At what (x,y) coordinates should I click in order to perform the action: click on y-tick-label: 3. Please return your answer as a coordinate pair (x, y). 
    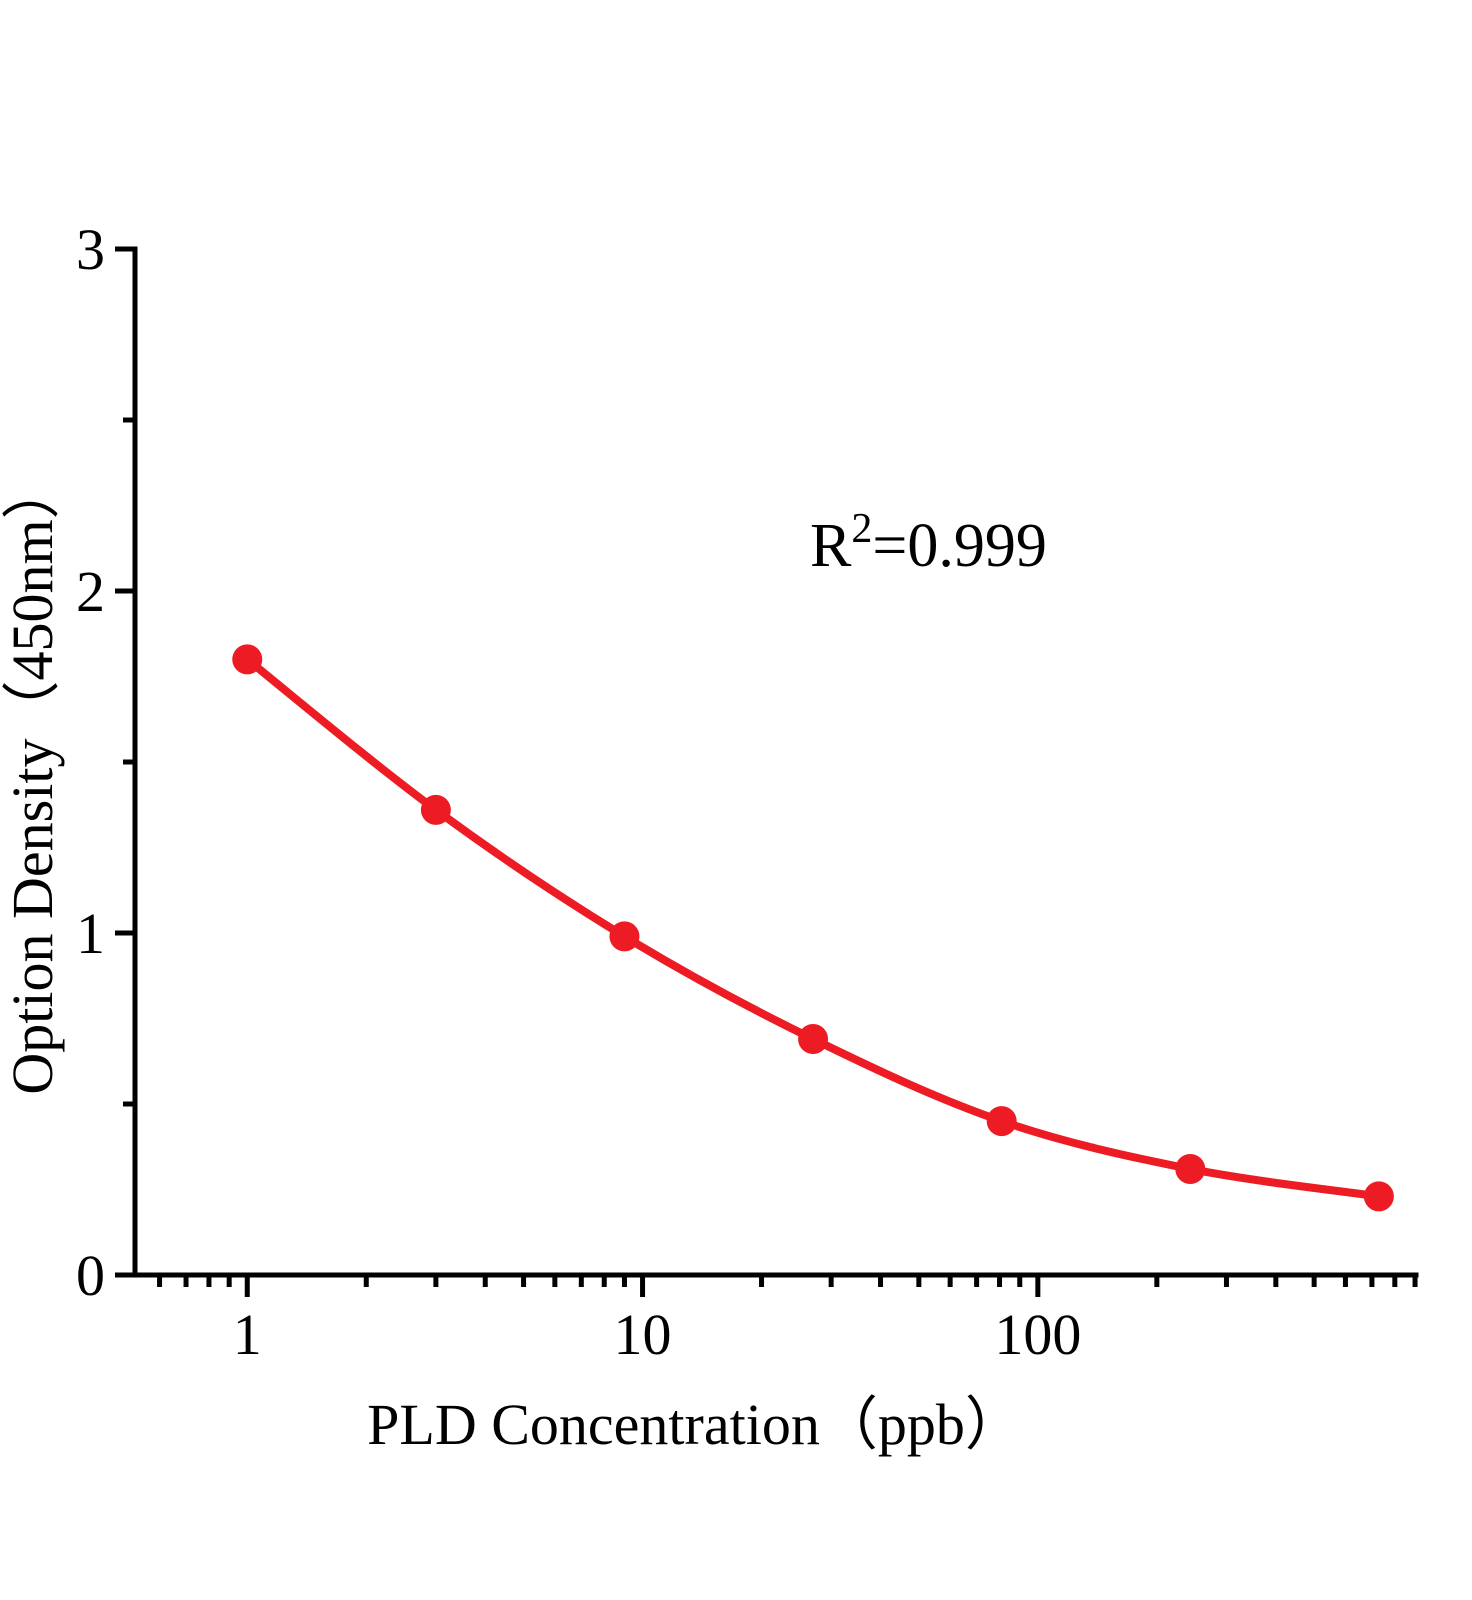
    Looking at the image, I should click on (90, 249).